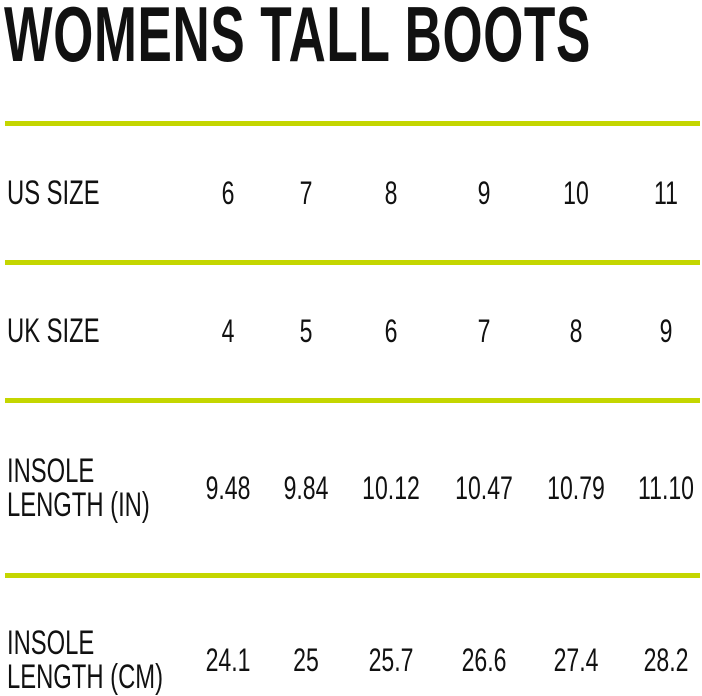  Describe the element at coordinates (306, 488) in the screenshot. I see `table-cell: 9.84` at that location.